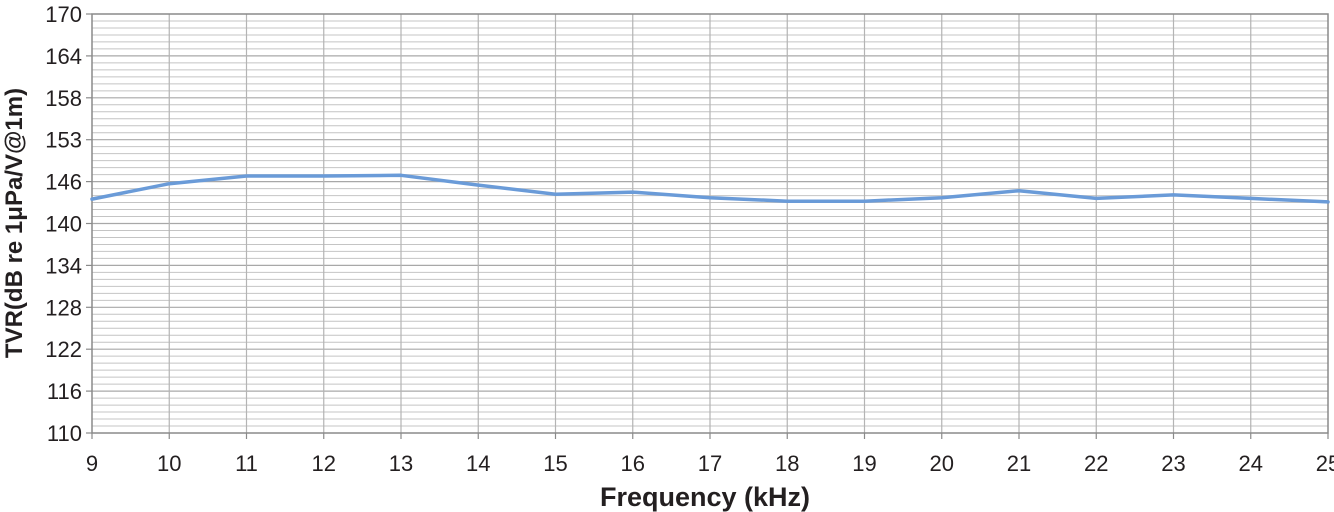 This screenshot has height=512, width=1334. Describe the element at coordinates (246, 463) in the screenshot. I see `x-tick-label: 11` at that location.